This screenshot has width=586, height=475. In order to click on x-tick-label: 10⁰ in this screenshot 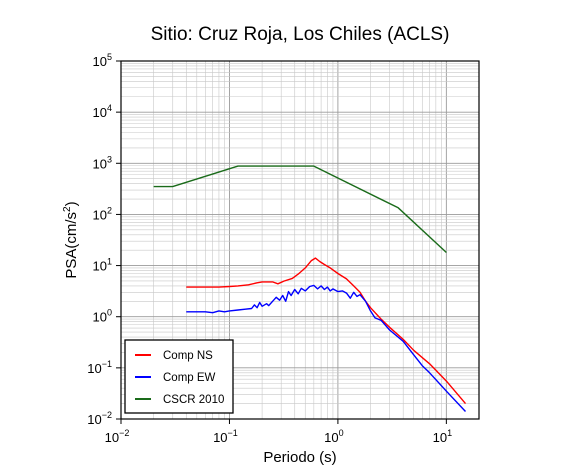, I will do `click(333, 436)`.